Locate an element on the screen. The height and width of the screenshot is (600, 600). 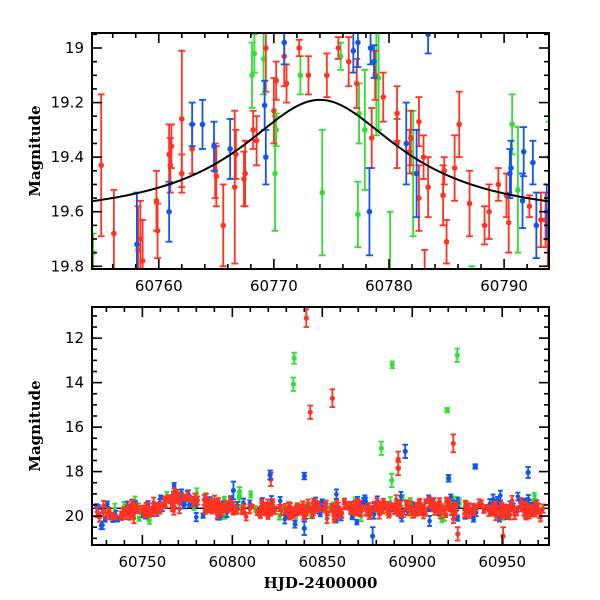
y-tick-label: 19 is located at coordinates (74, 48).